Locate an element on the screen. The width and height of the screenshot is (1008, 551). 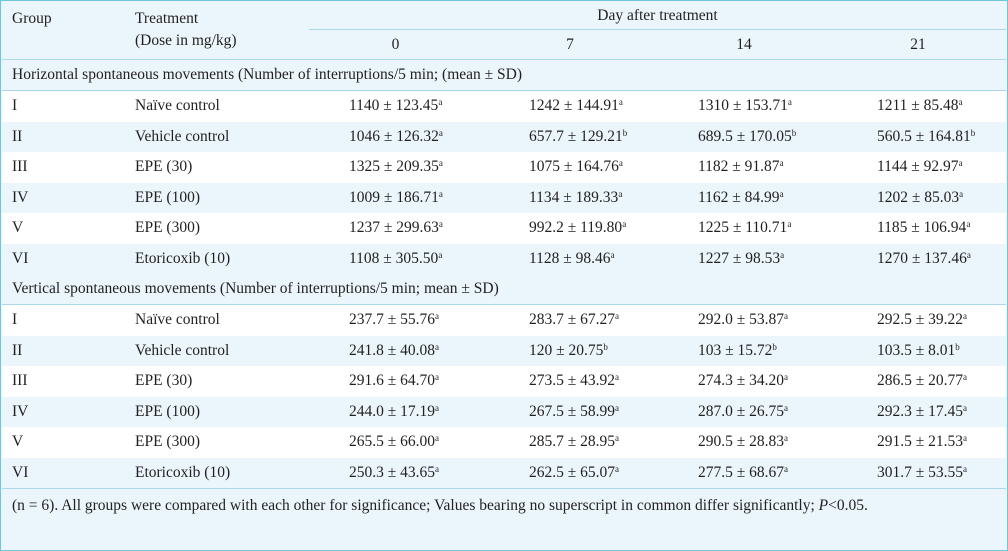
group-cell: I is located at coordinates (15, 320).